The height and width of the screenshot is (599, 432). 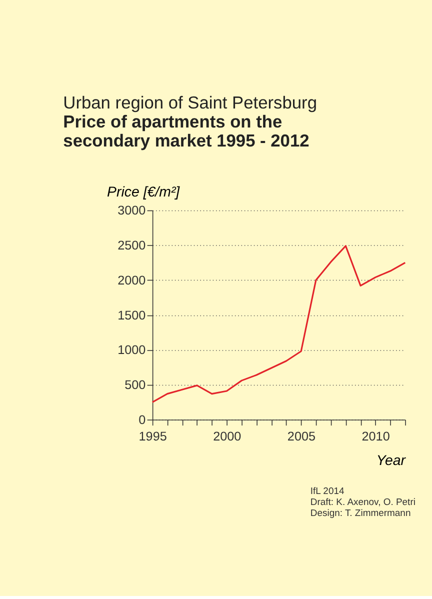 What do you see at coordinates (227, 437) in the screenshot?
I see `x-tick-label: 2000` at bounding box center [227, 437].